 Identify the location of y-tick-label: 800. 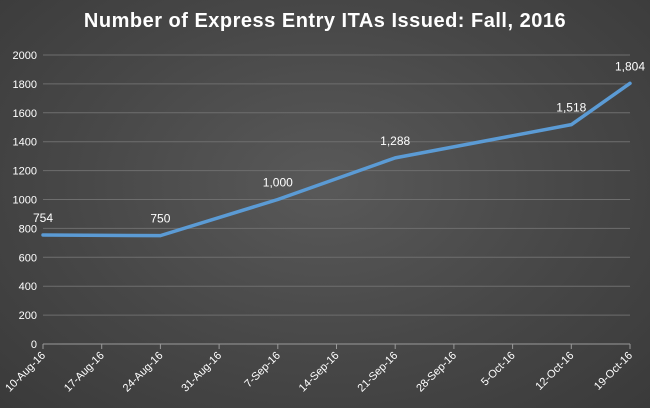
(28, 229).